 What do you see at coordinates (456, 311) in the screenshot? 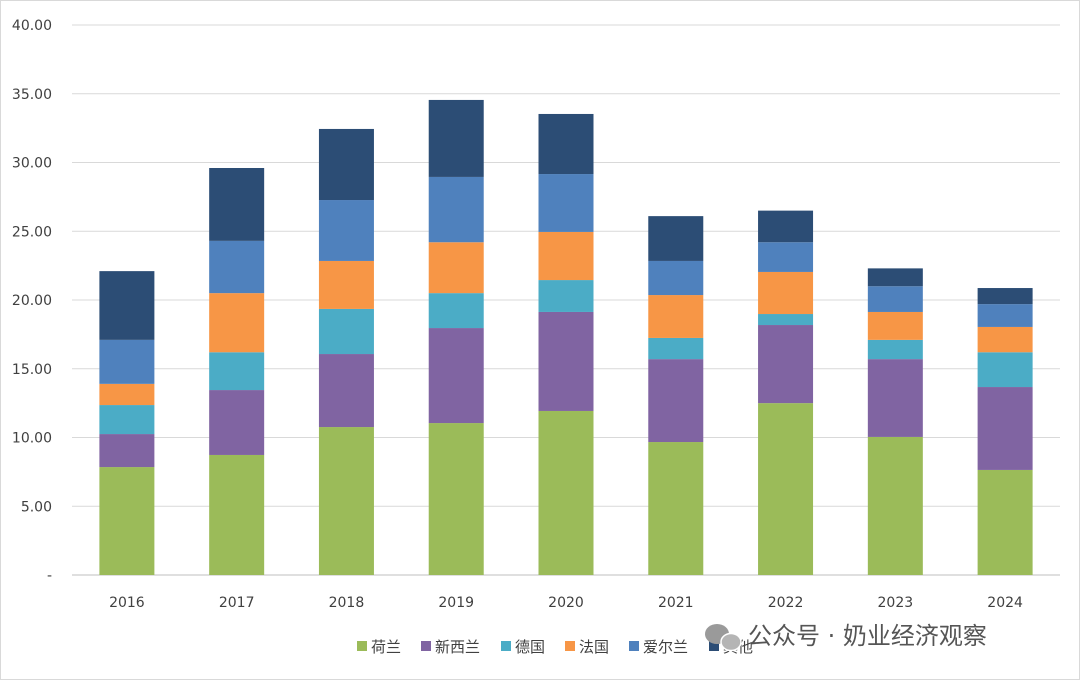
I see `bar-segment-2019-s2` at bounding box center [456, 311].